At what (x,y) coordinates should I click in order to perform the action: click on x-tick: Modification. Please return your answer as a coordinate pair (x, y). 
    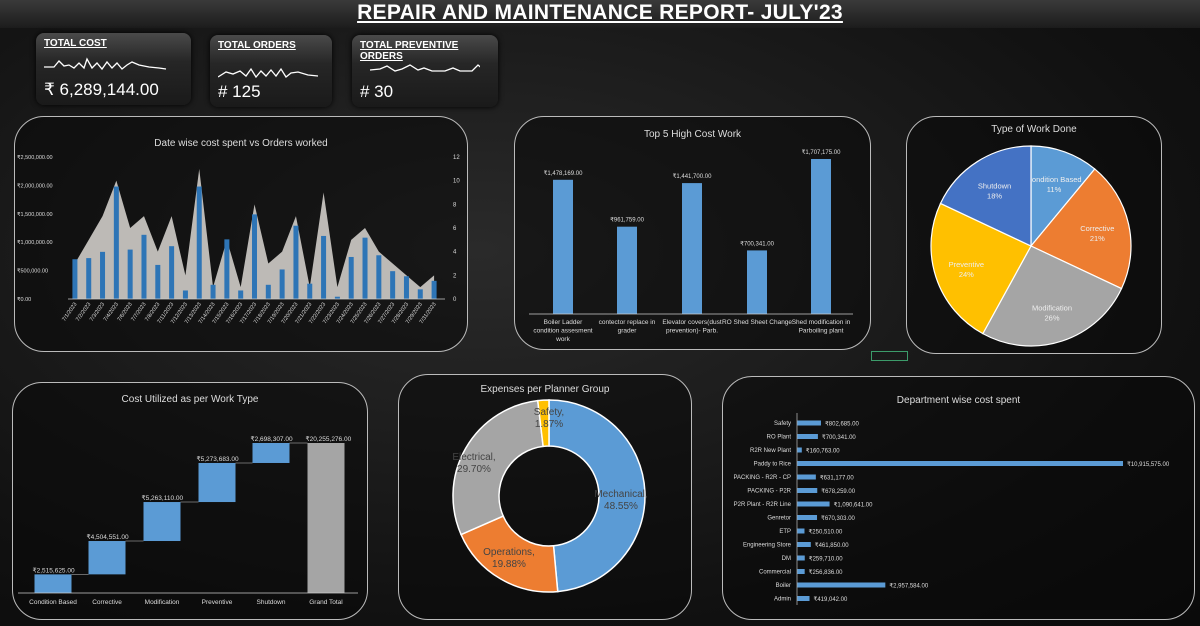
    Looking at the image, I should click on (162, 602).